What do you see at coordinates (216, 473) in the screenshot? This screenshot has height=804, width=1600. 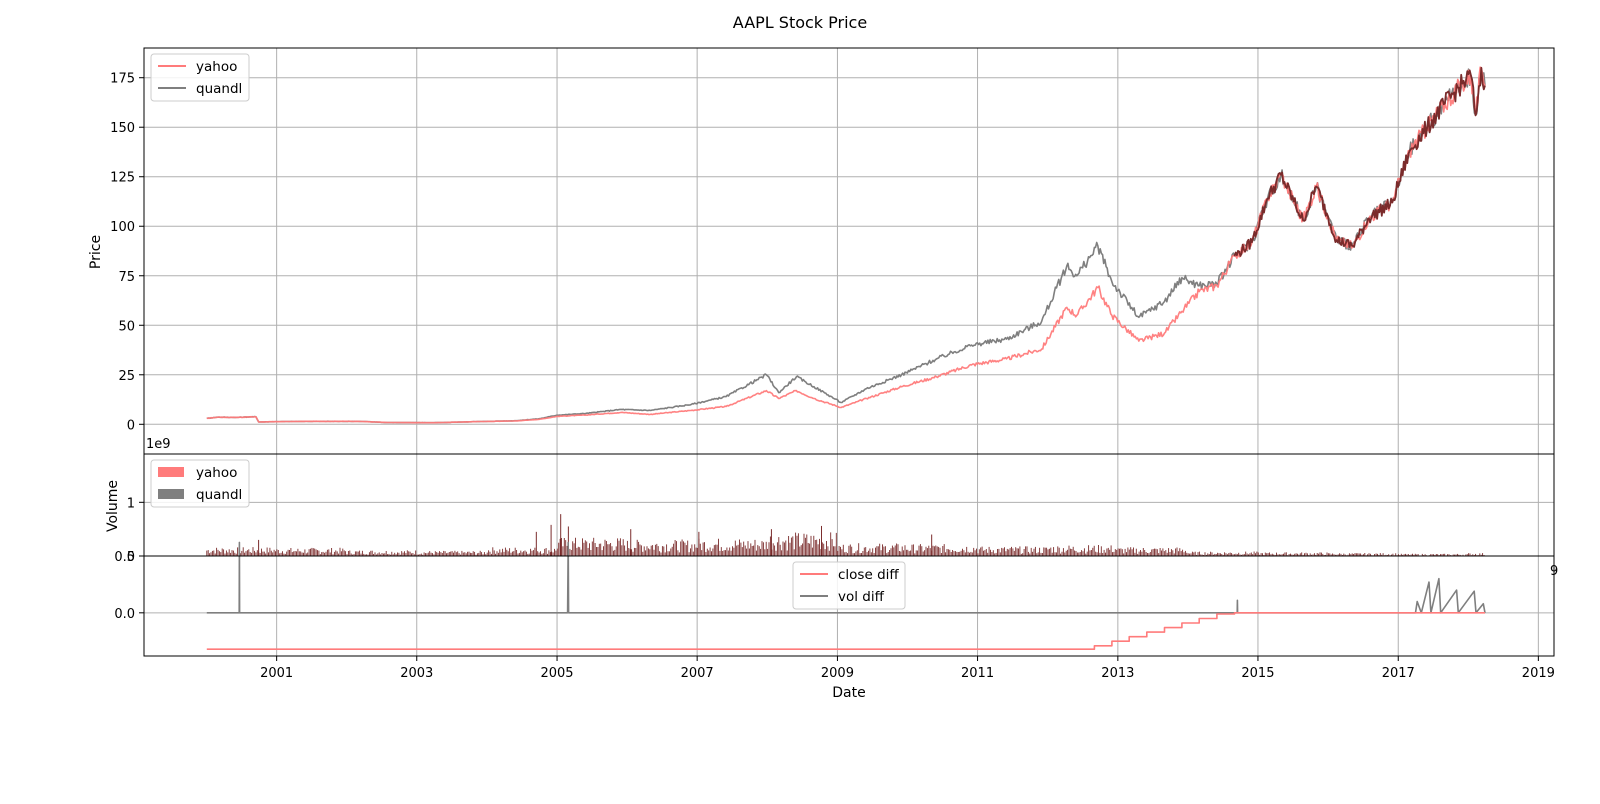 I see `volume-legend-label-yahoo: yahoo` at bounding box center [216, 473].